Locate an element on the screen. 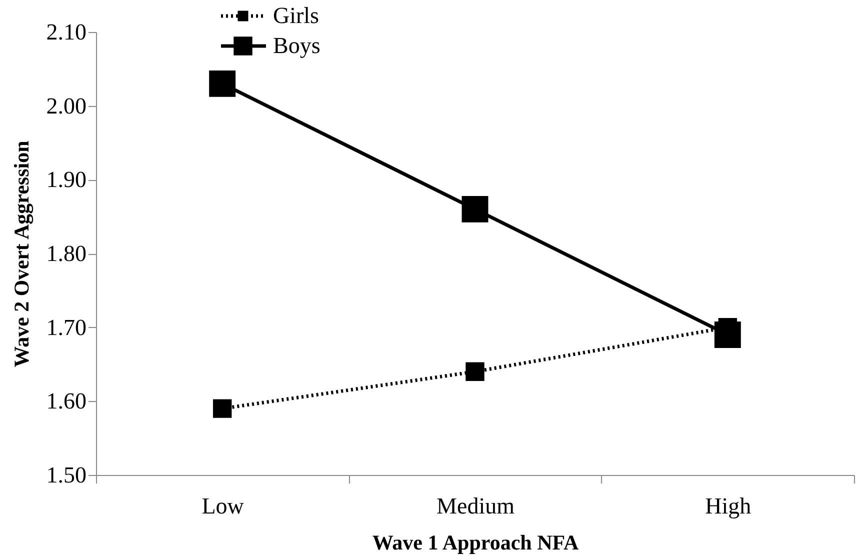 The width and height of the screenshot is (867, 558). y-tick-label: 1.60 is located at coordinates (66, 401).